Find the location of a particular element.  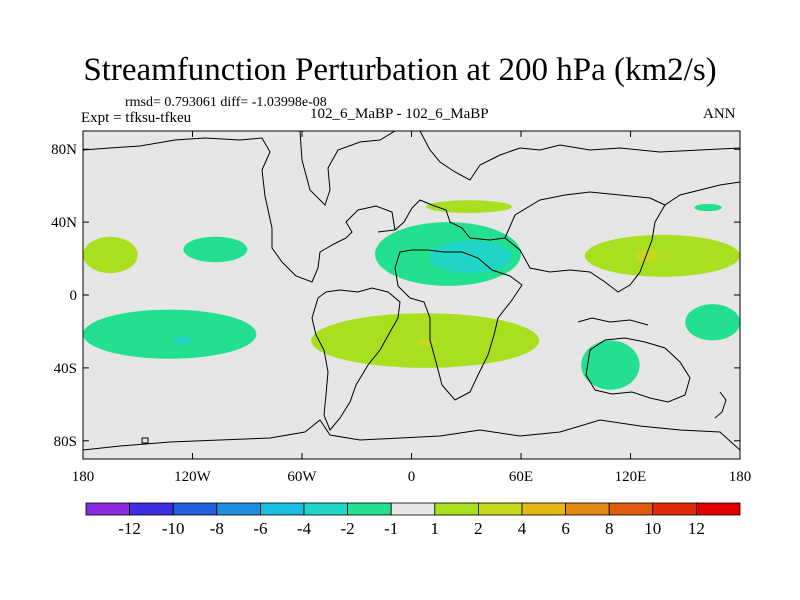

region-south-pacific-negative is located at coordinates (170, 334).